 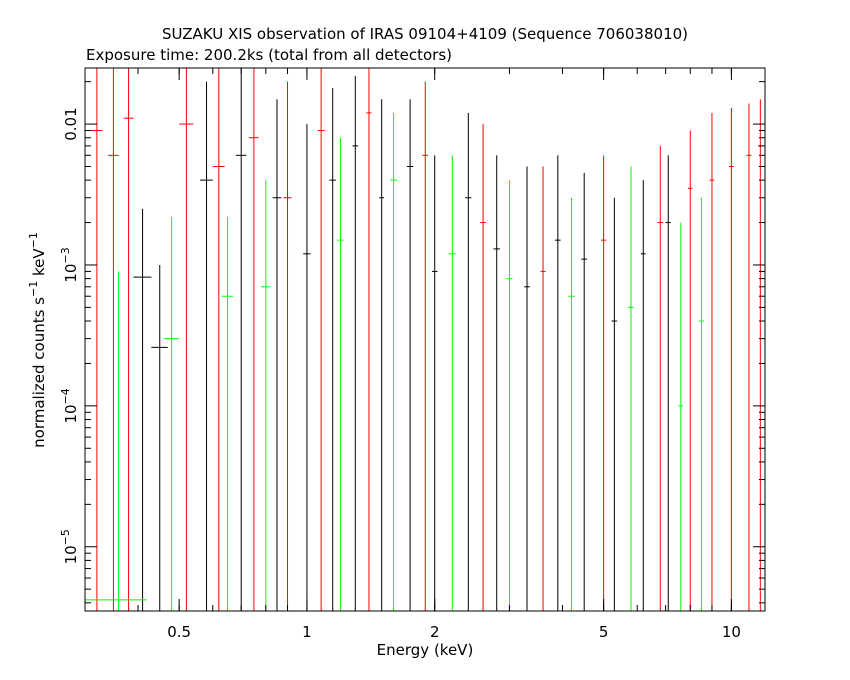 I want to click on y-axis-label: normalized counts s−1 keV−1, so click(x=37, y=340).